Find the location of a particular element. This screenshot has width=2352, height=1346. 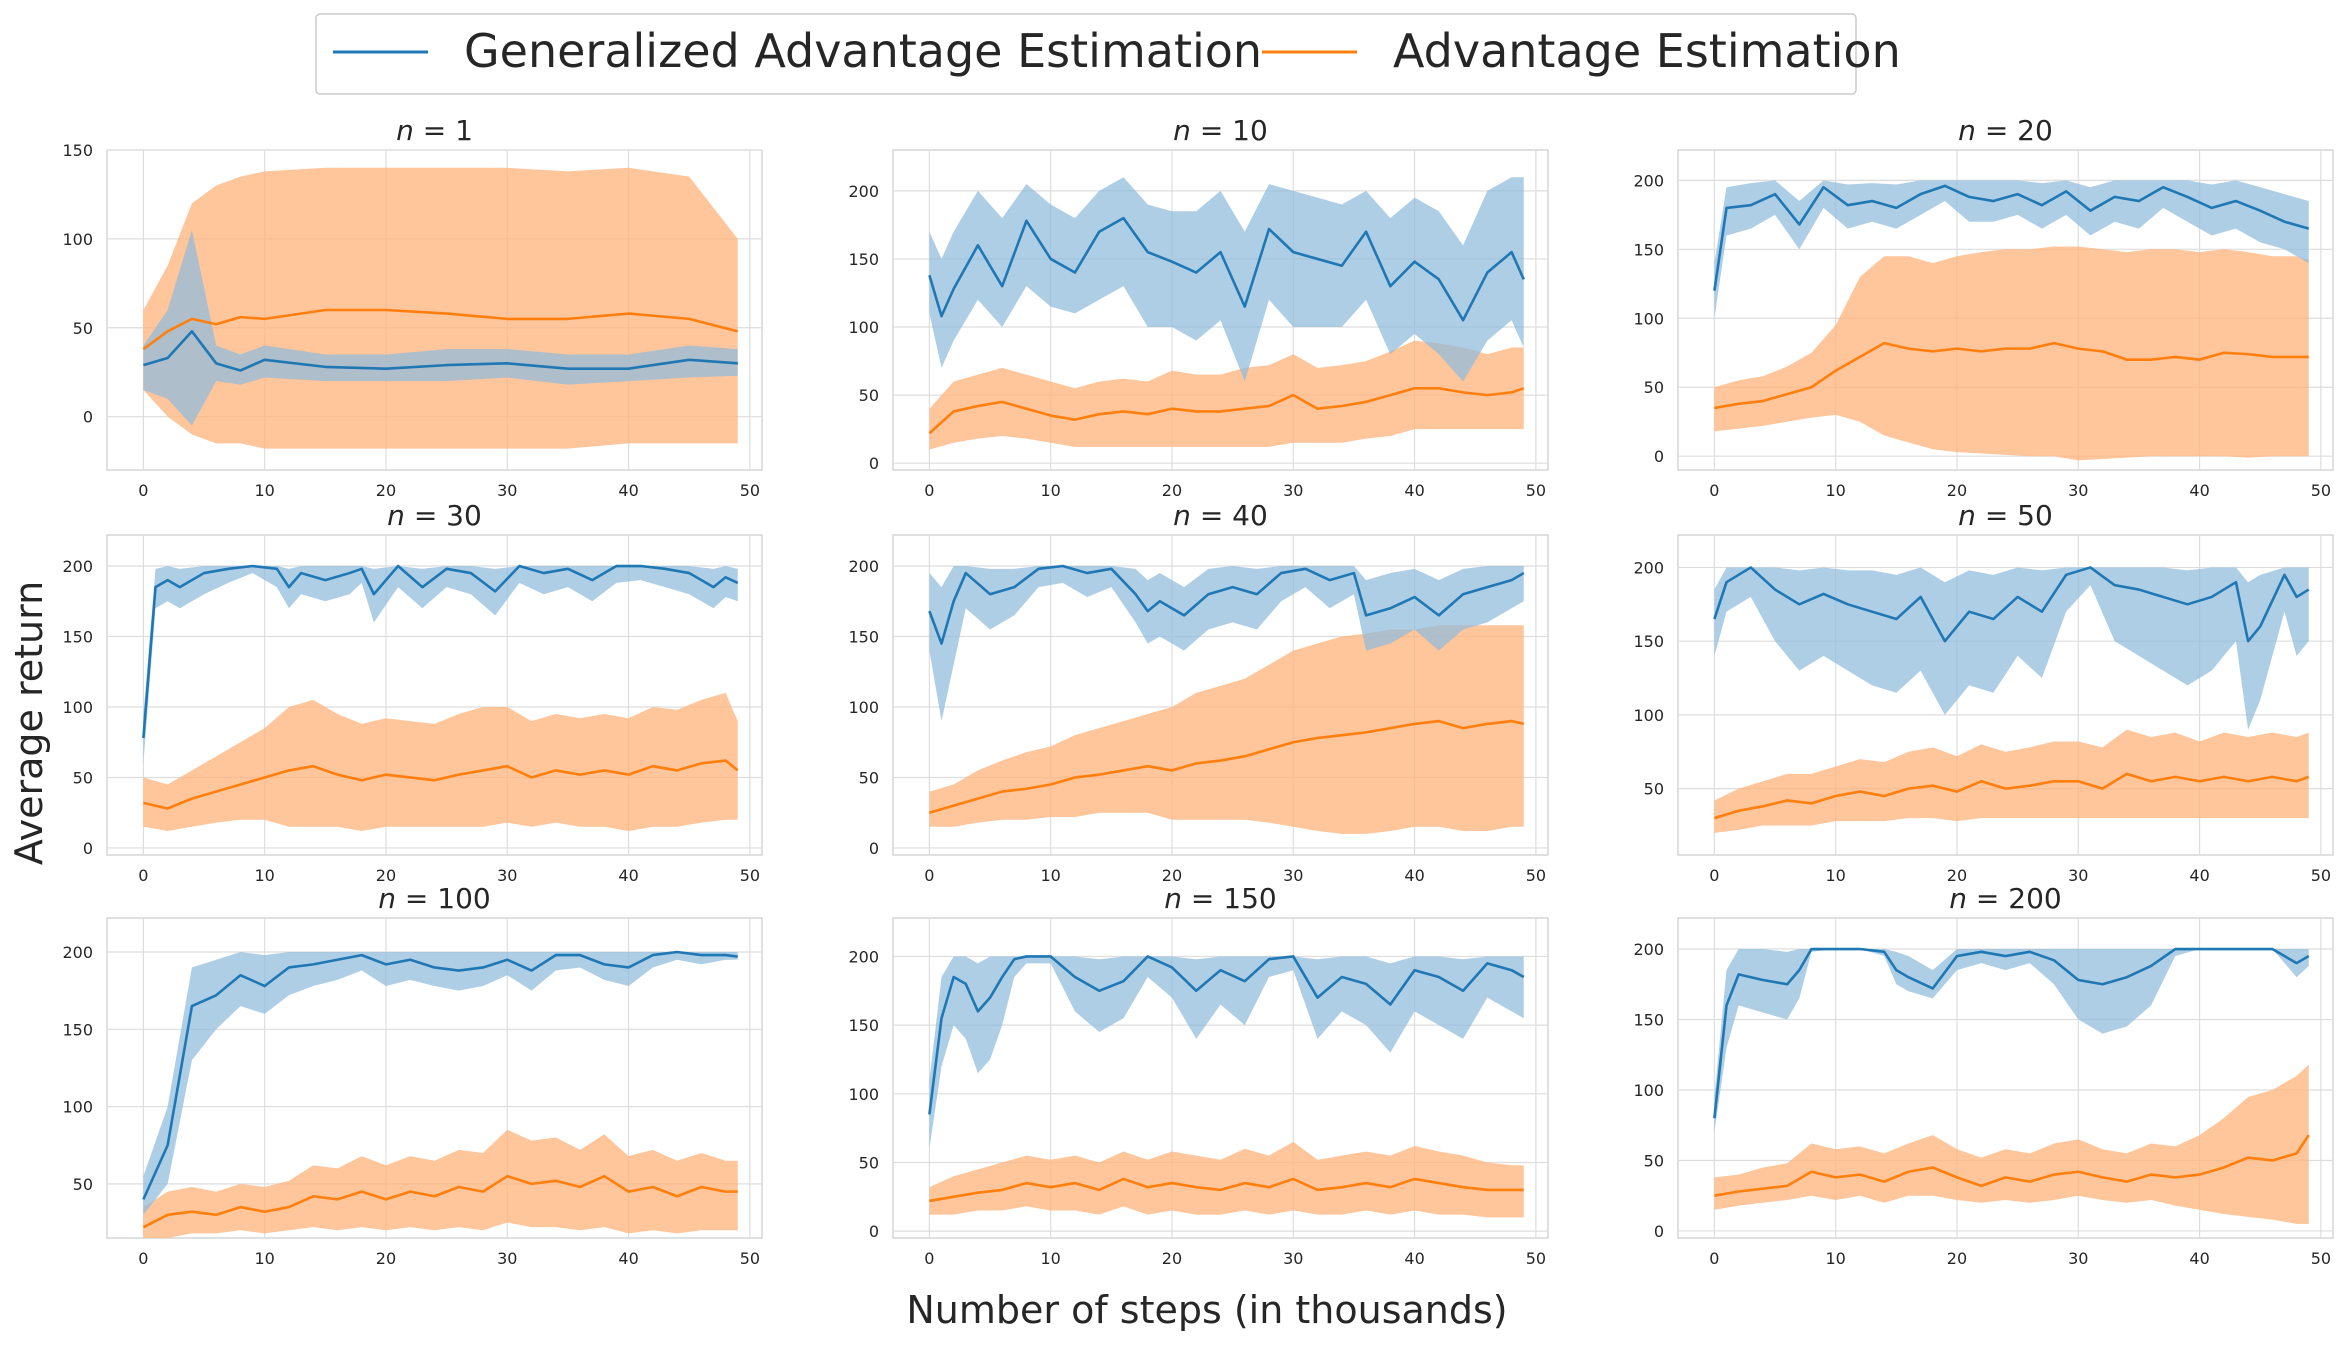

subplot-4: 0 10 20 30 40 50 0 50 100 150 200 n = 30 is located at coordinates (412, 692).